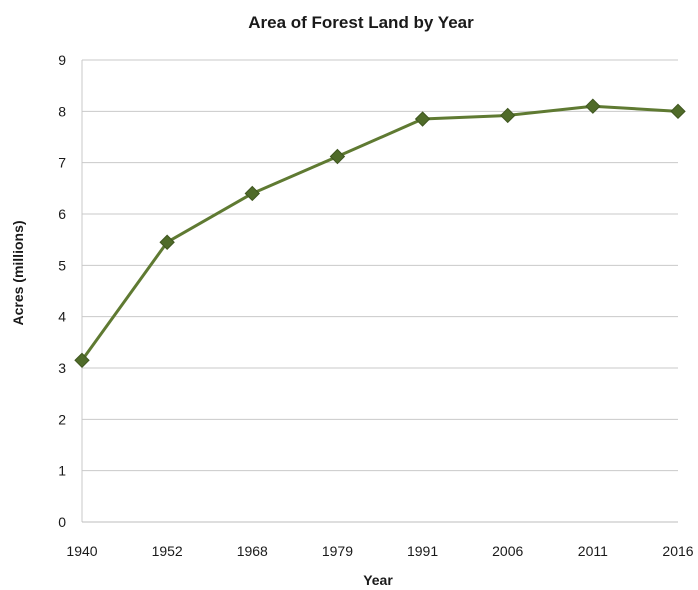 This screenshot has height=590, width=698. I want to click on y-tick-label-2: 2, so click(62, 419).